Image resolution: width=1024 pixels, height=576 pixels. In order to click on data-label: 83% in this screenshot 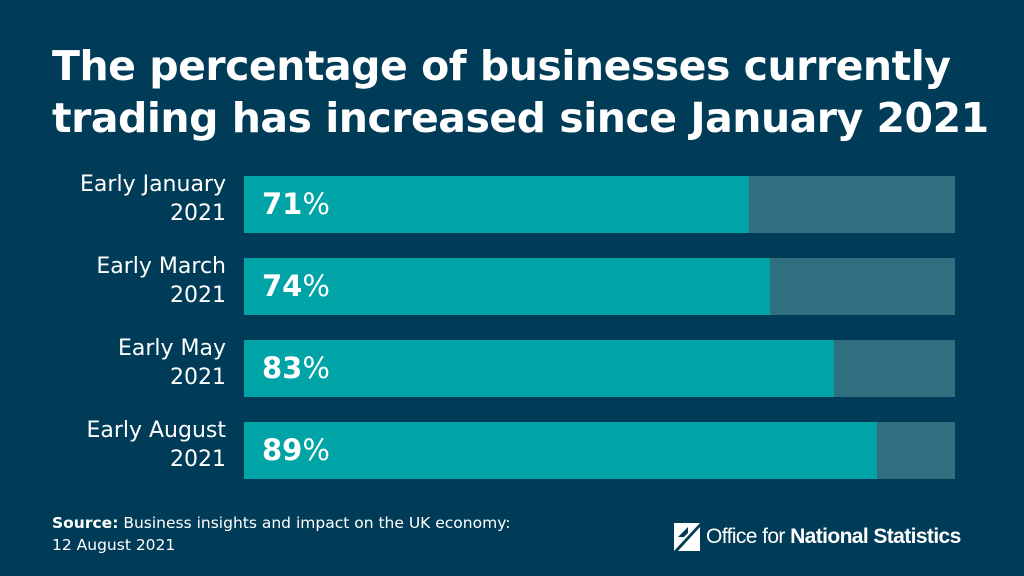, I will do `click(296, 368)`.